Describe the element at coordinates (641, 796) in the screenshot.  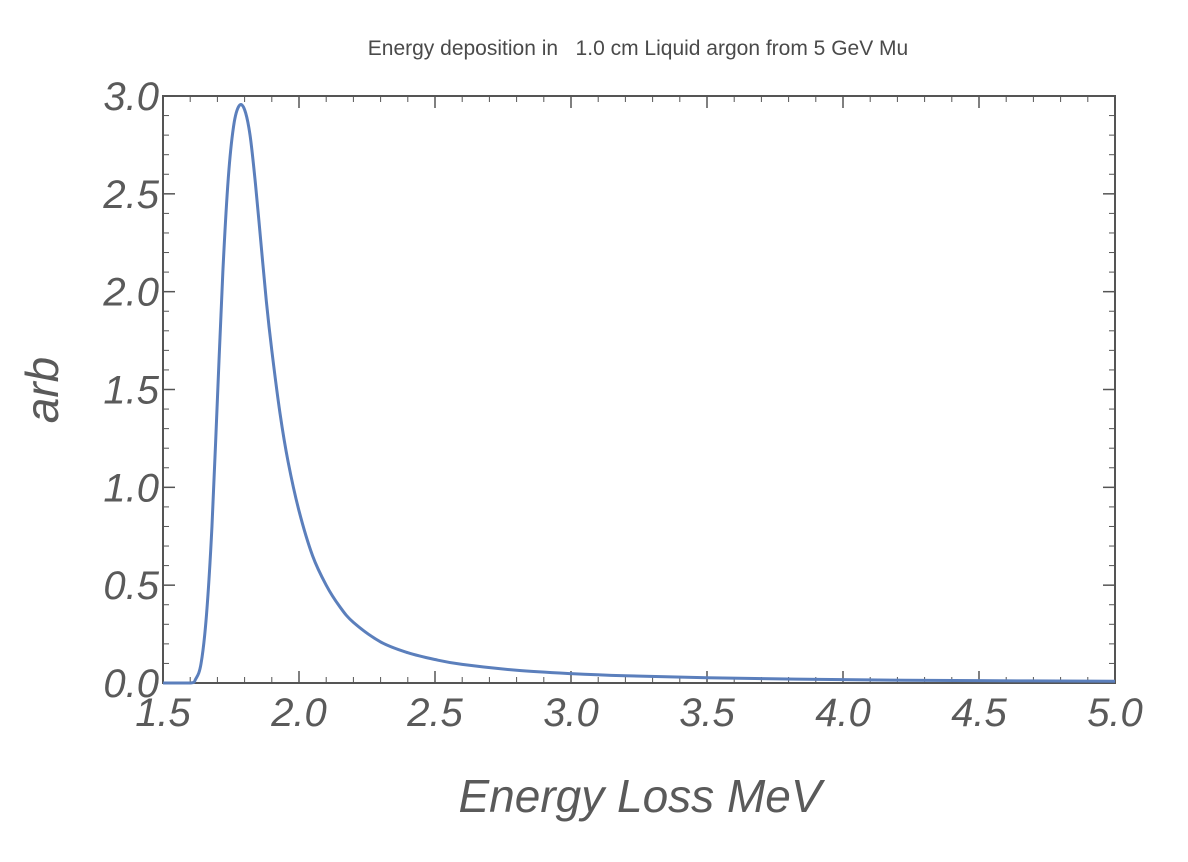
I see `x-axis-label: Energy Loss MeV` at that location.